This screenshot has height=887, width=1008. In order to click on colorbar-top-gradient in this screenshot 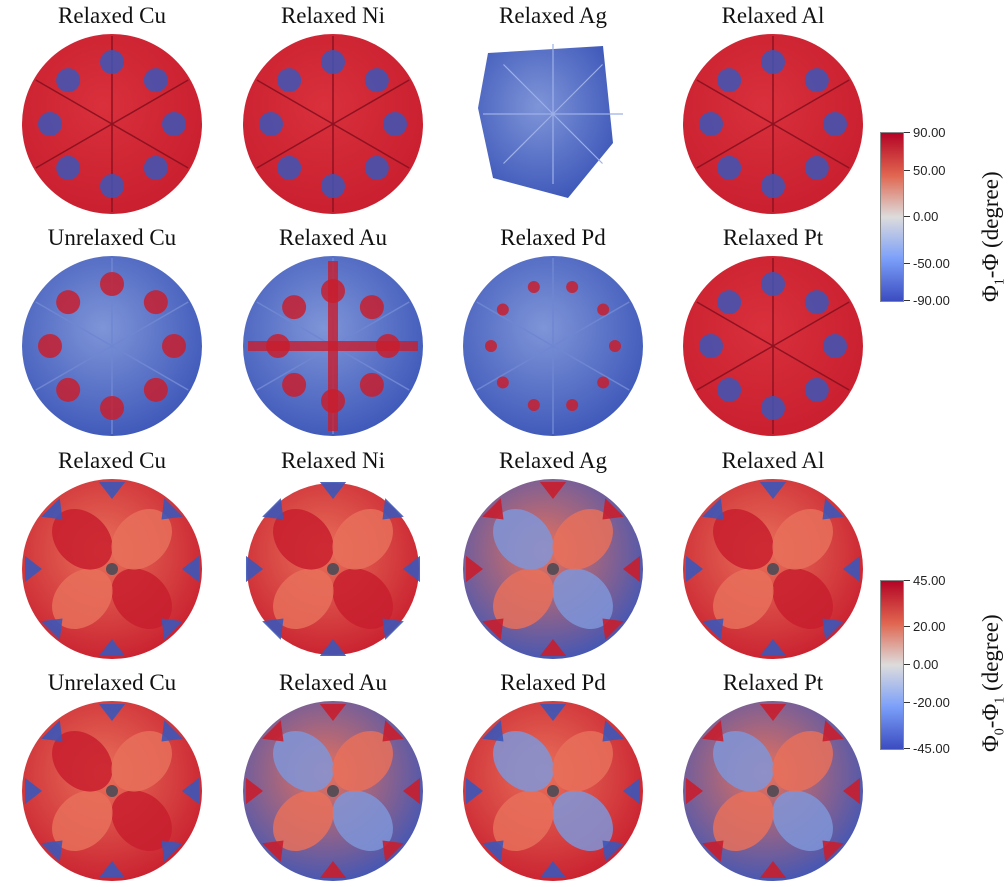, I will do `click(892, 217)`.